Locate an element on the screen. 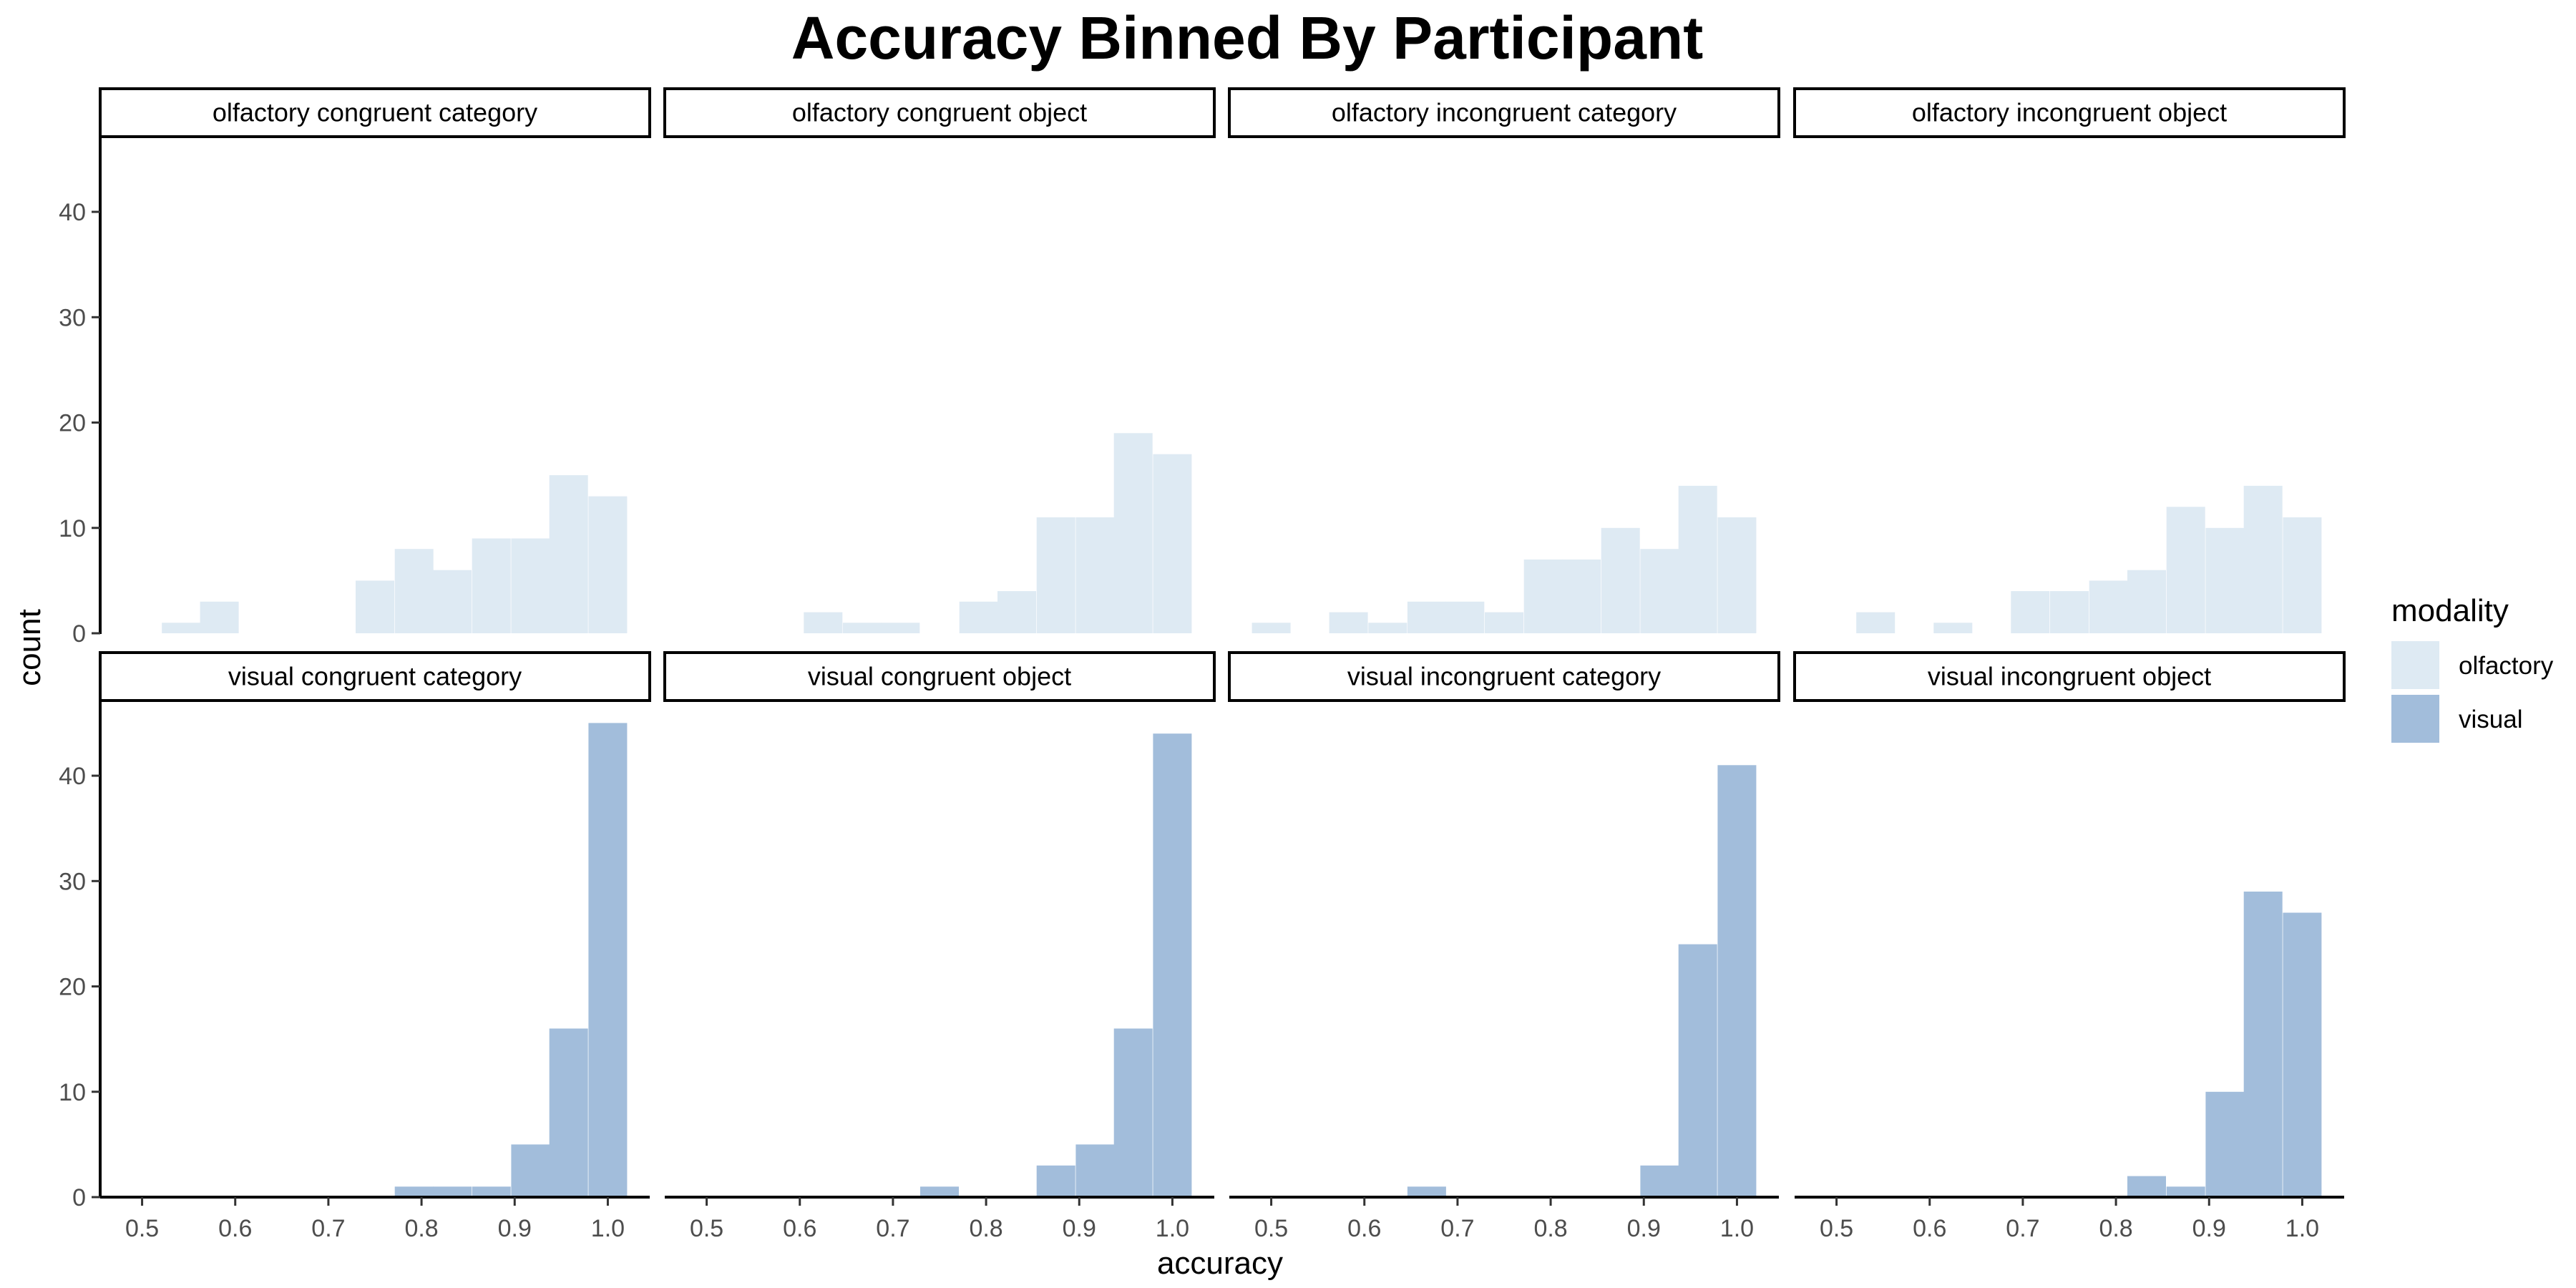 The height and width of the screenshot is (1288, 2576). facet-strip-label: visual incongruent category is located at coordinates (1504, 676).